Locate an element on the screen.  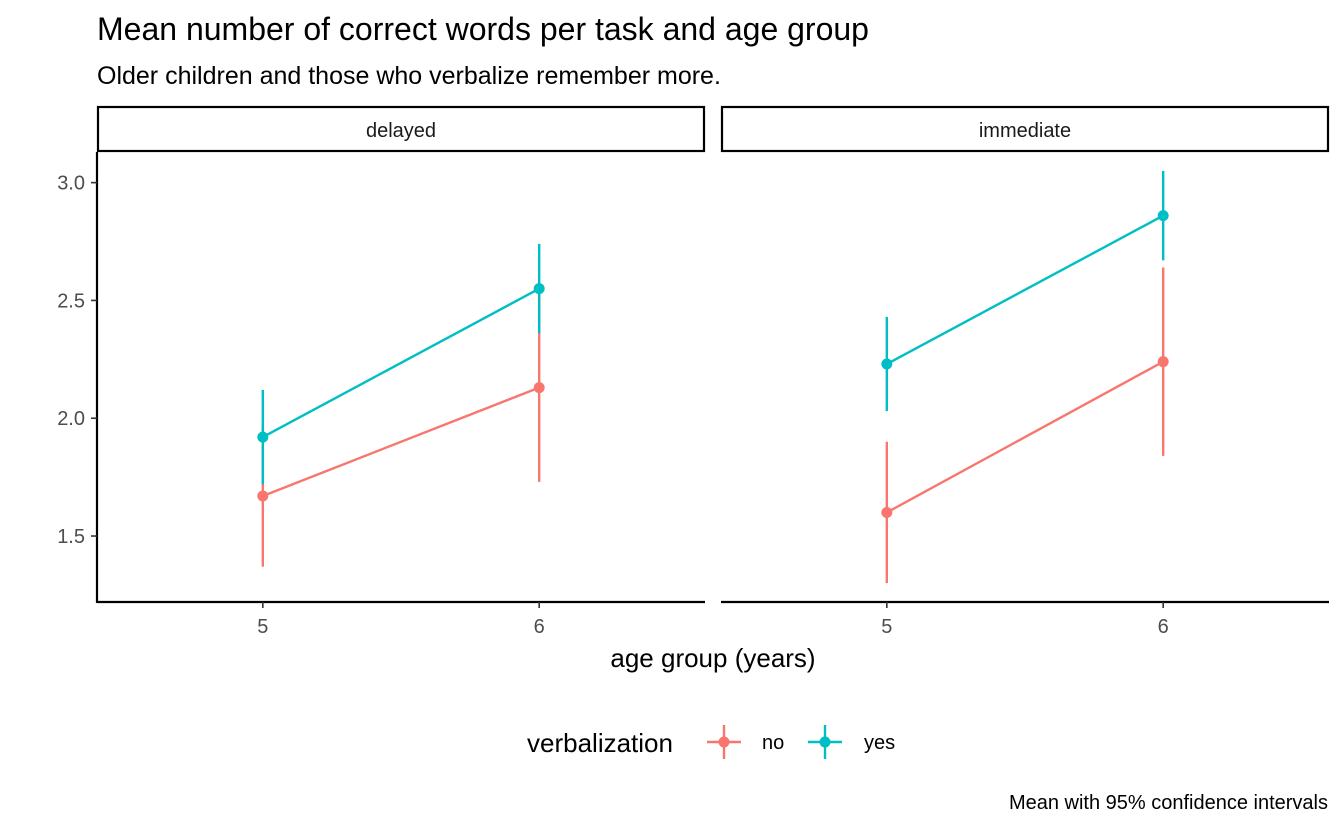
y-tick-label: 2.5 is located at coordinates (71, 301).